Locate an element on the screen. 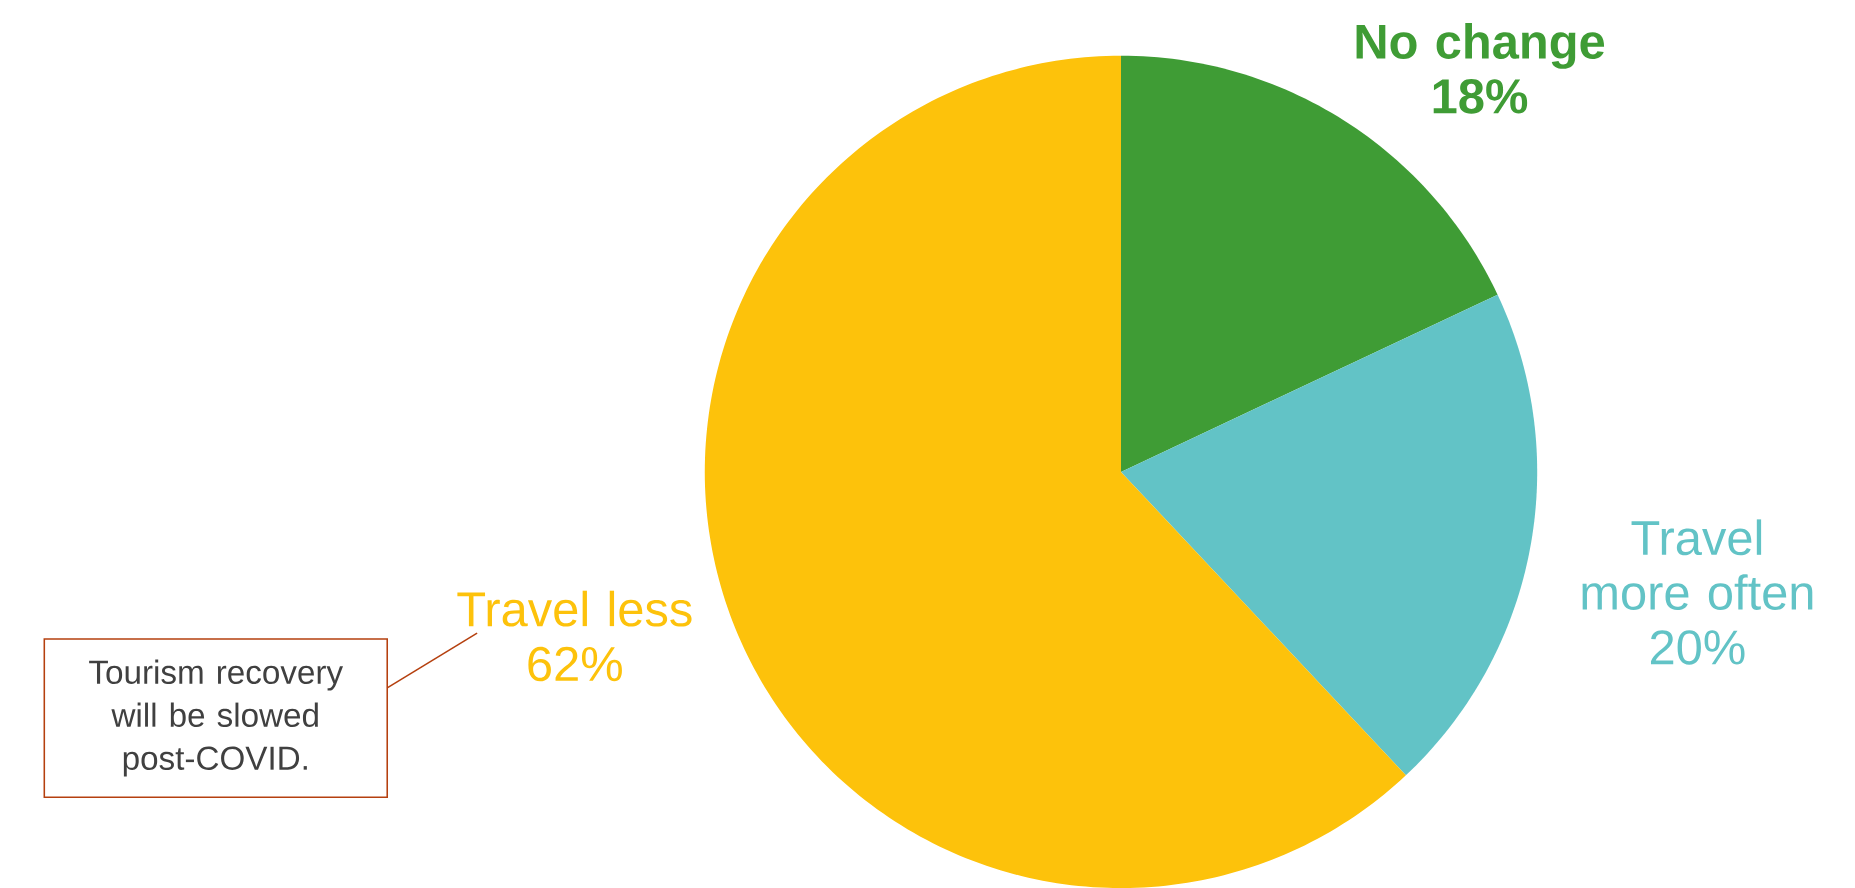  slice-label: Travel more often is located at coordinates (1697, 564).